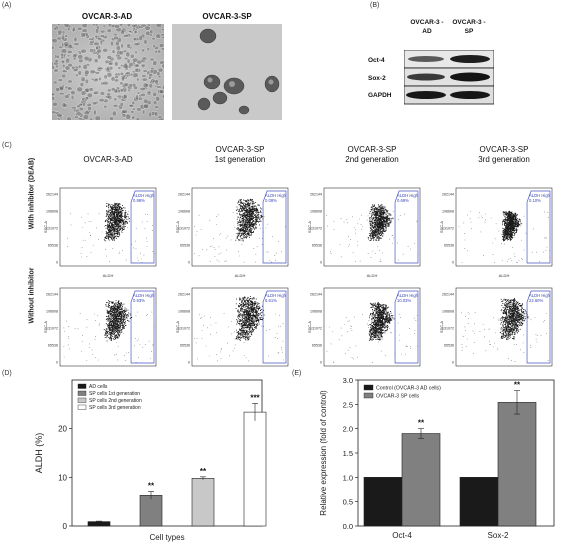 The width and height of the screenshot is (567, 557). I want to click on blot-col-ad: OVCAR-3 -AD, so click(427, 27).